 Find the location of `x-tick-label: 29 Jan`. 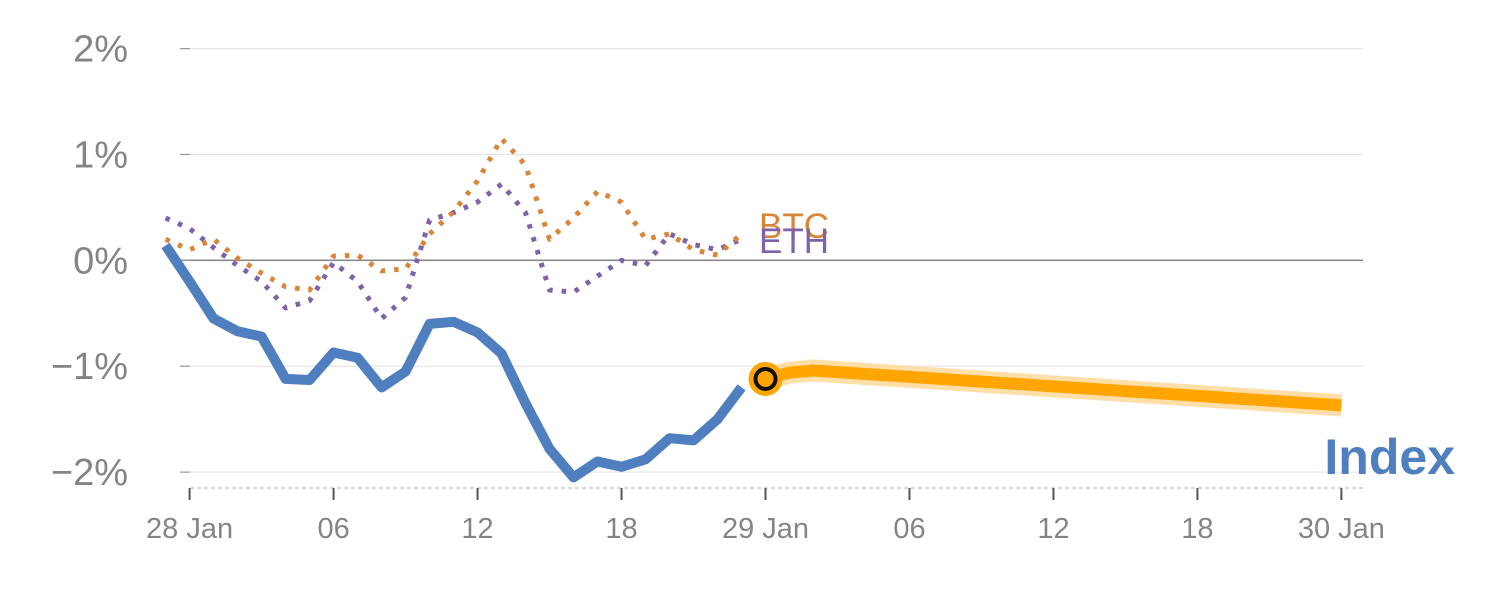

x-tick-label: 29 Jan is located at coordinates (765, 529).